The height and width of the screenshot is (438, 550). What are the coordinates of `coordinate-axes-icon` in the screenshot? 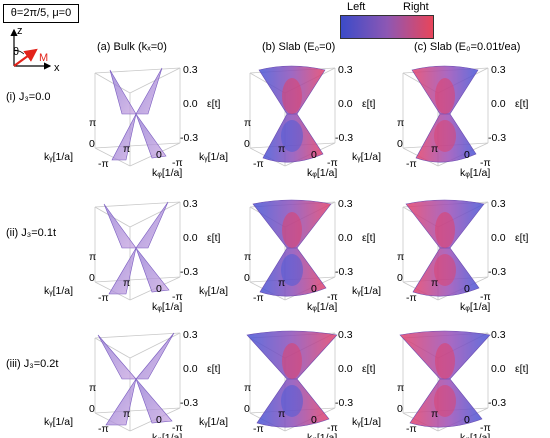 It's located at (31, 49).